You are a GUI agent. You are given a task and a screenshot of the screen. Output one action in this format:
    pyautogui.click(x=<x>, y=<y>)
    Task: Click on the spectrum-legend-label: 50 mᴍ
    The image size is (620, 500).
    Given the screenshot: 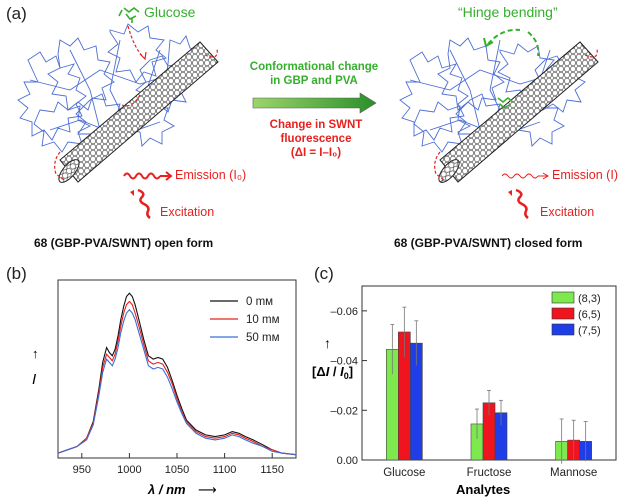 What is the action you would take?
    pyautogui.click(x=263, y=338)
    